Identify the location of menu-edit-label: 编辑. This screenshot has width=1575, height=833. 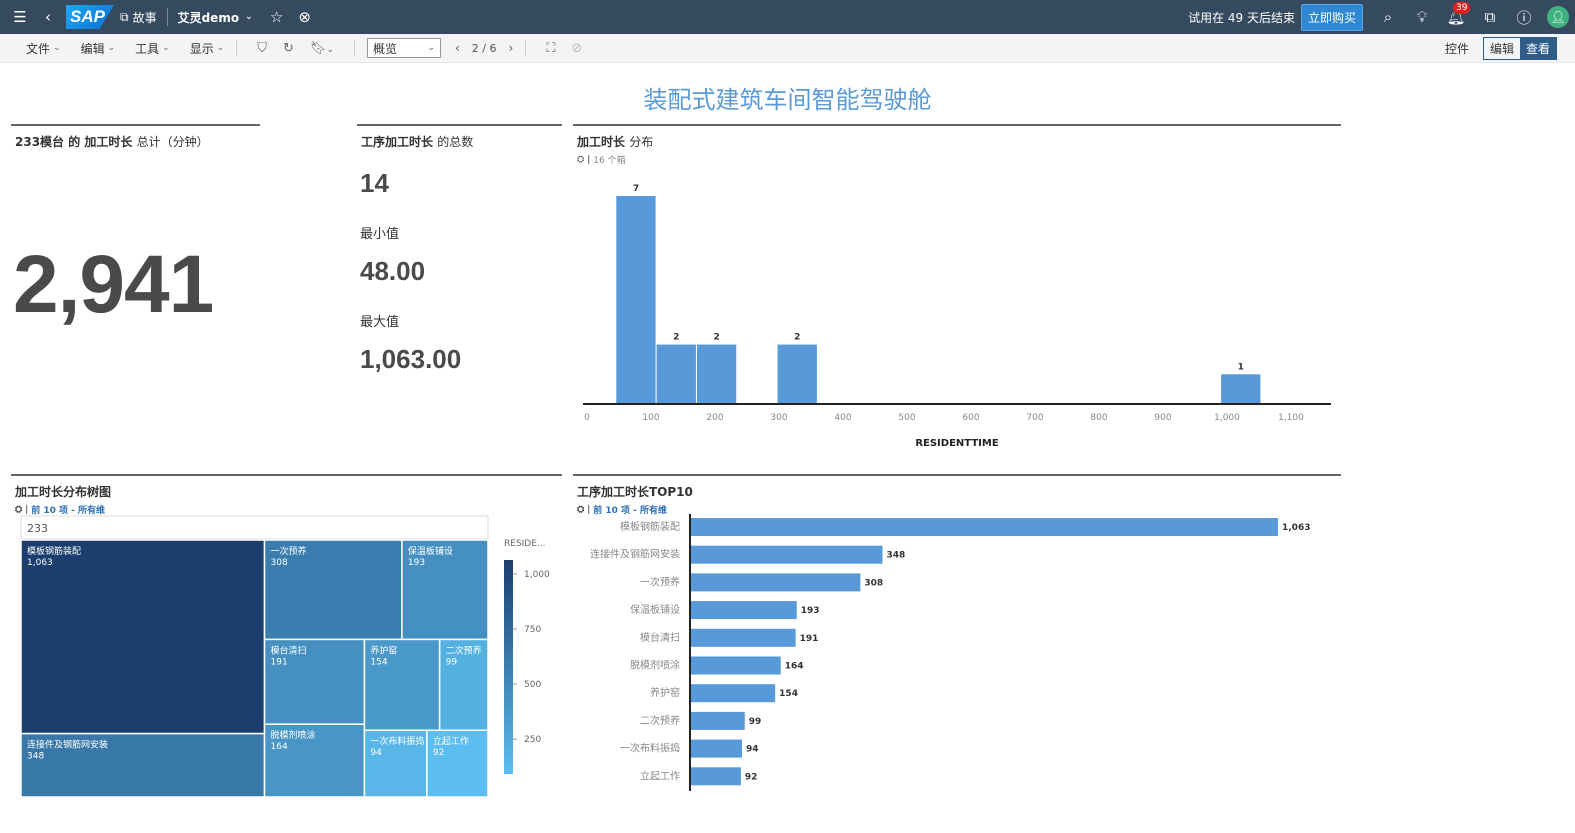
(92, 48).